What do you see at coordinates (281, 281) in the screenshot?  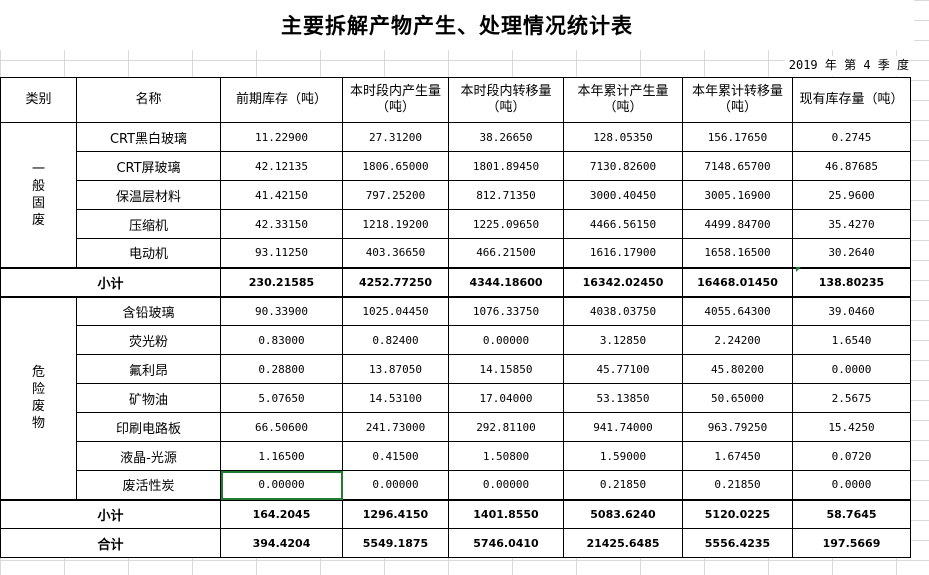 I see `value-cell: 230.21585` at bounding box center [281, 281].